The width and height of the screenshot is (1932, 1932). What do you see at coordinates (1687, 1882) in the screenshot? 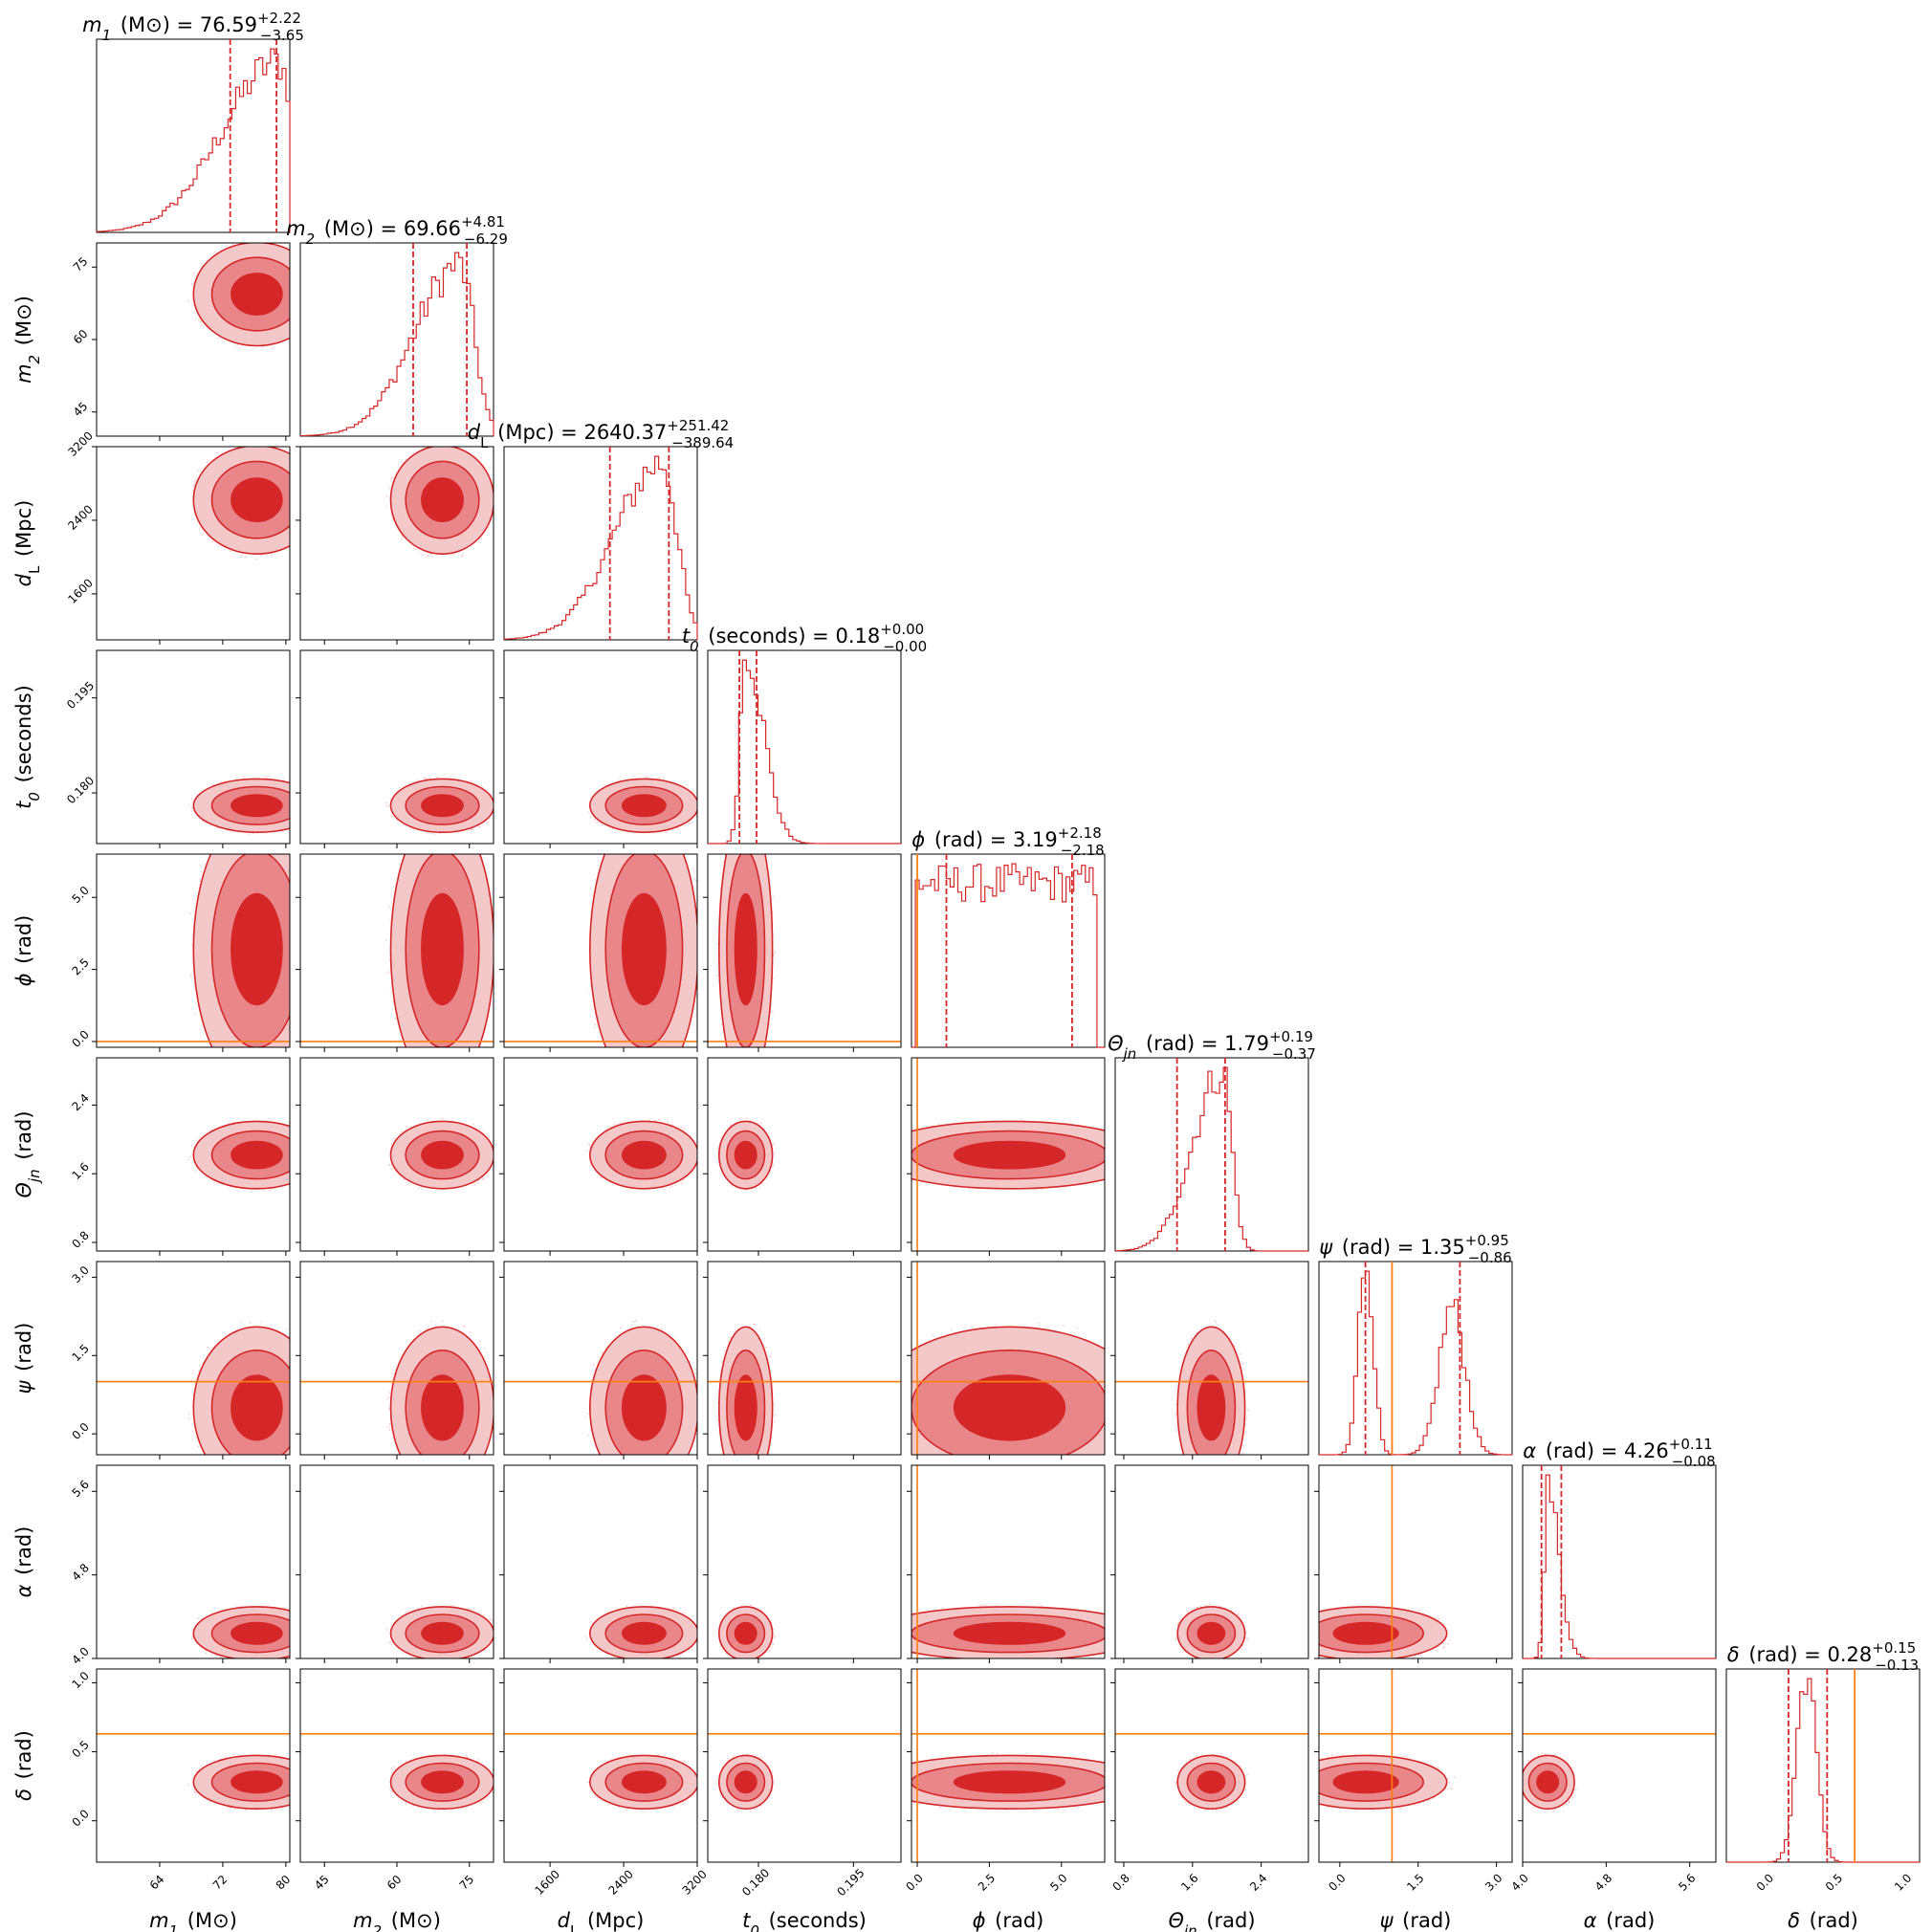
I see `x-tick-label: 5.6` at bounding box center [1687, 1882].